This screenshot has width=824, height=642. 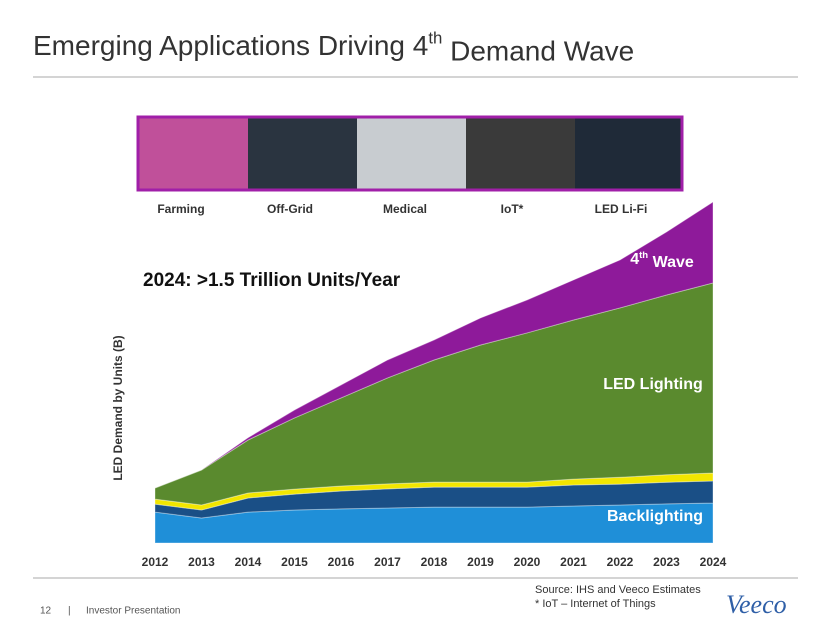 What do you see at coordinates (520, 153) in the screenshot?
I see `image-iot` at bounding box center [520, 153].